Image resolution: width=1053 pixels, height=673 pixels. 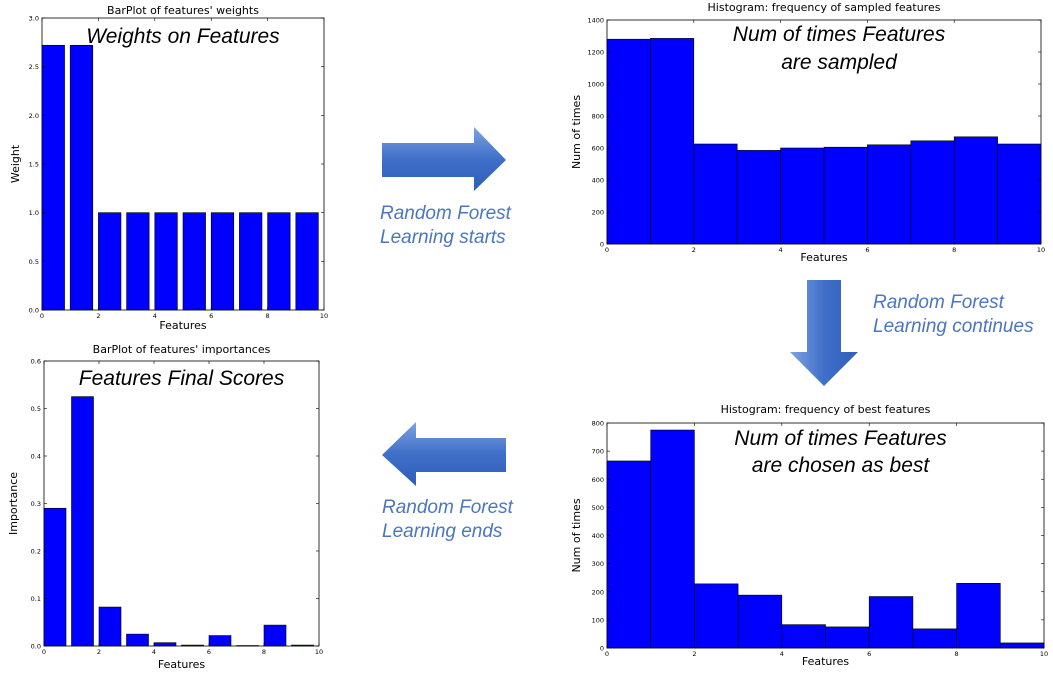 What do you see at coordinates (13, 503) in the screenshot?
I see `y-axis-label: Importance` at bounding box center [13, 503].